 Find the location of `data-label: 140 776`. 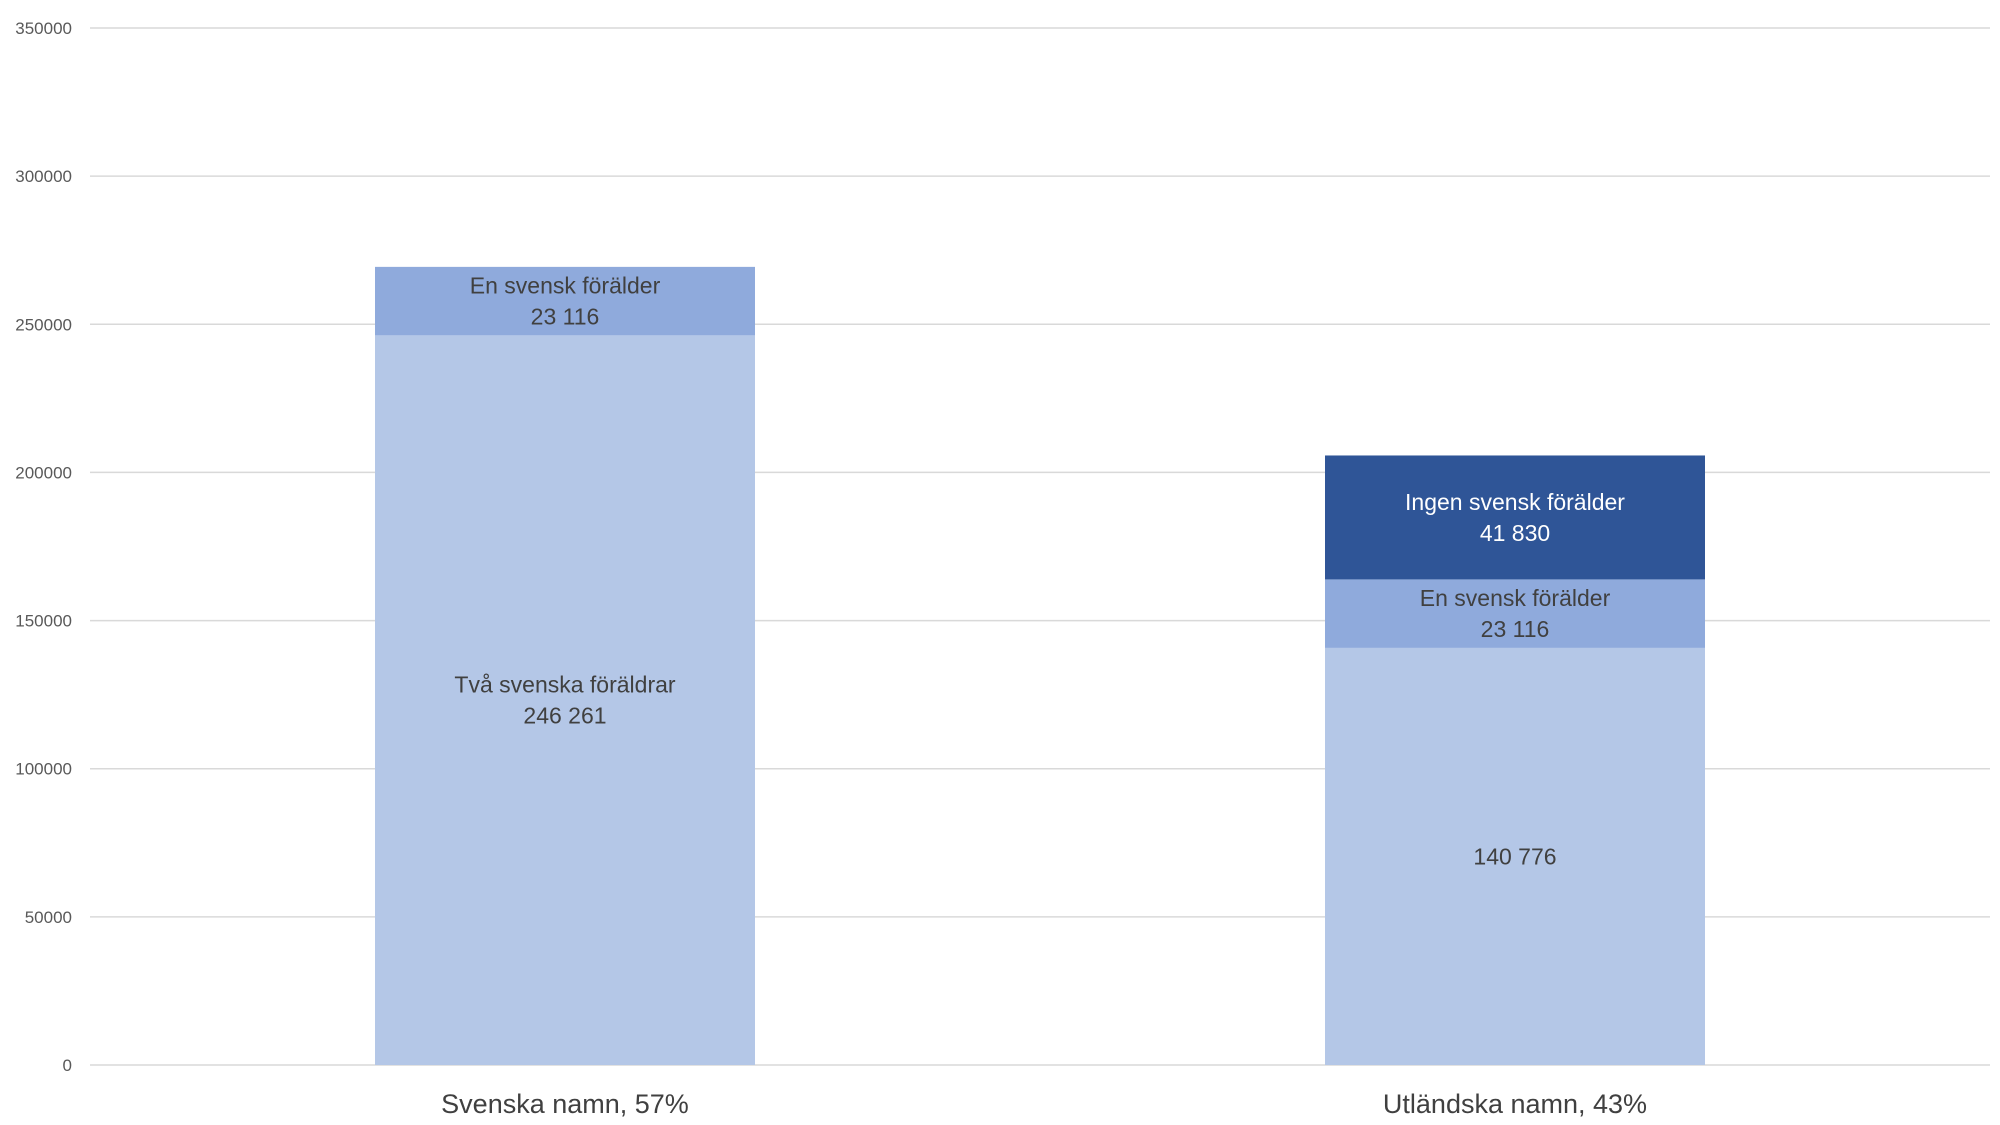

data-label: 140 776 is located at coordinates (1514, 856).